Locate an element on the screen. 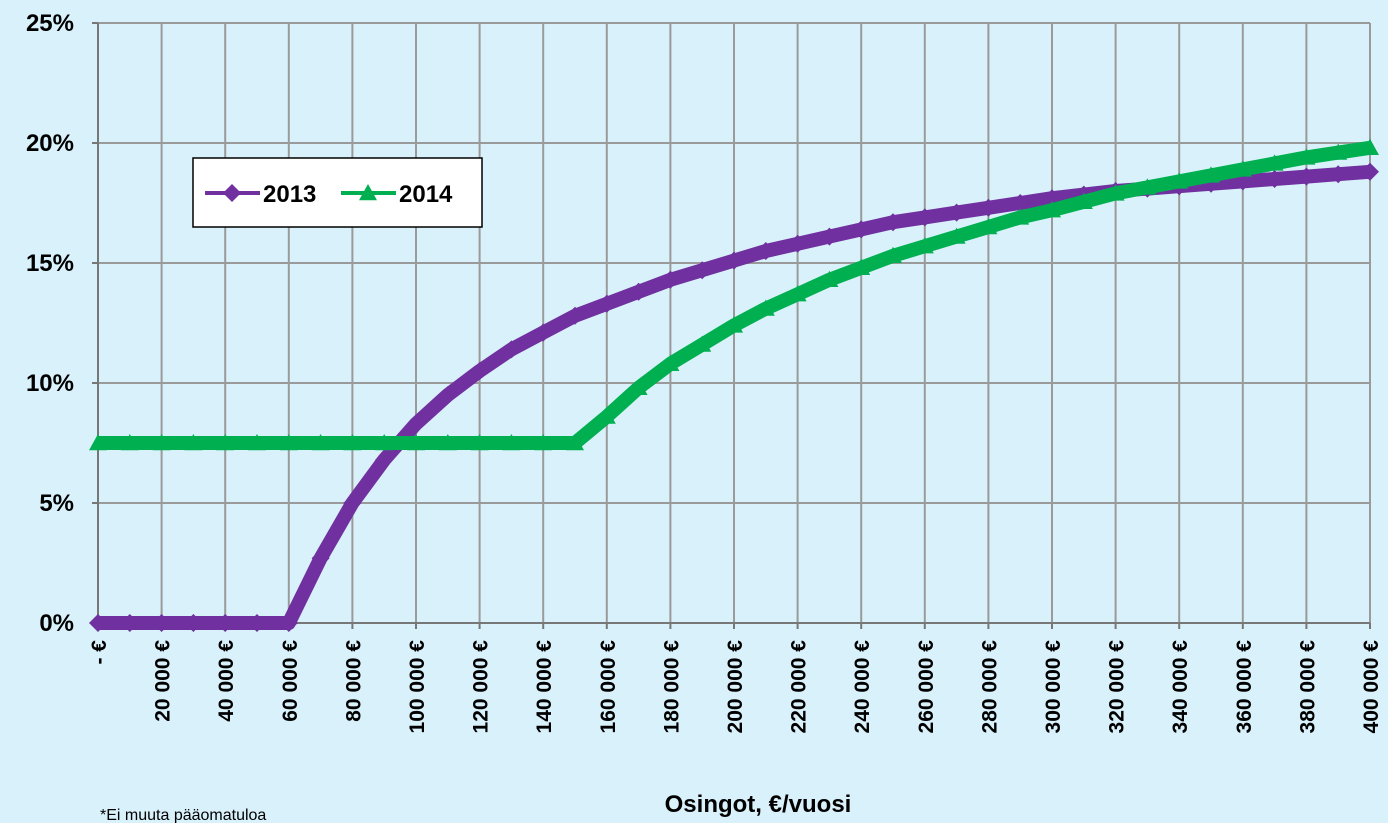  legend: 2013 2014 is located at coordinates (337, 192).